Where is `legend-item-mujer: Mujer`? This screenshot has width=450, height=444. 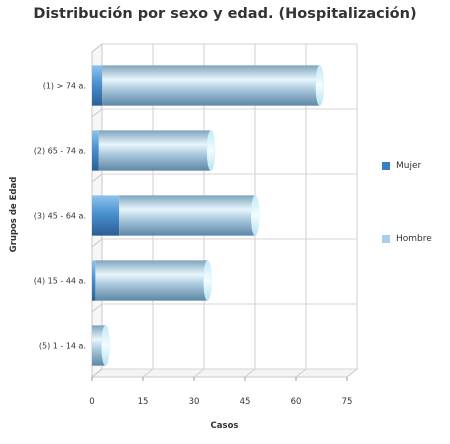 legend-item-mujer: Mujer is located at coordinates (401, 166).